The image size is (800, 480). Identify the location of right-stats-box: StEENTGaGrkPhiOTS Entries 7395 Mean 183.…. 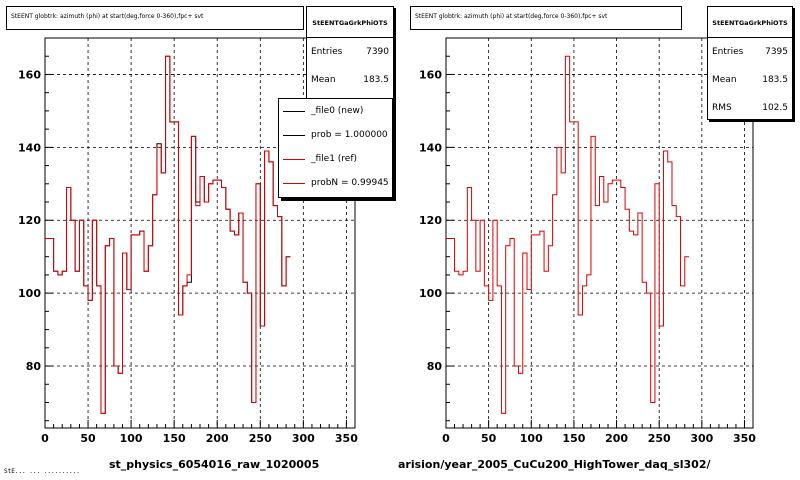
(750, 63).